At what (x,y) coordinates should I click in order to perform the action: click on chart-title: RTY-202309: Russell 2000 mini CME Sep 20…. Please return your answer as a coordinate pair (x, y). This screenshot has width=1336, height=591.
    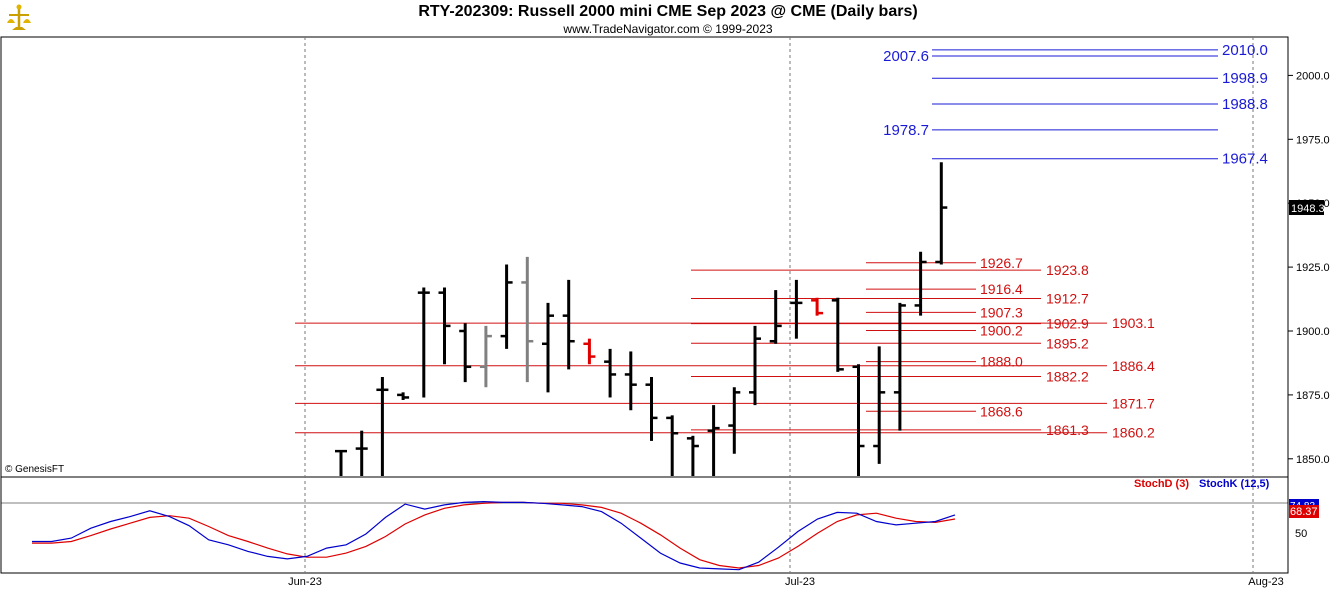
    Looking at the image, I should click on (668, 11).